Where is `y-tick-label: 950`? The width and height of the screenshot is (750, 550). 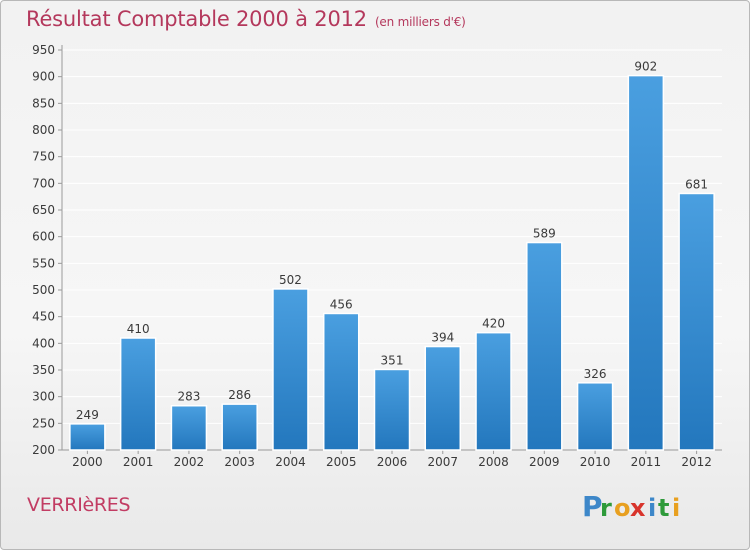
y-tick-label: 950 is located at coordinates (43, 50).